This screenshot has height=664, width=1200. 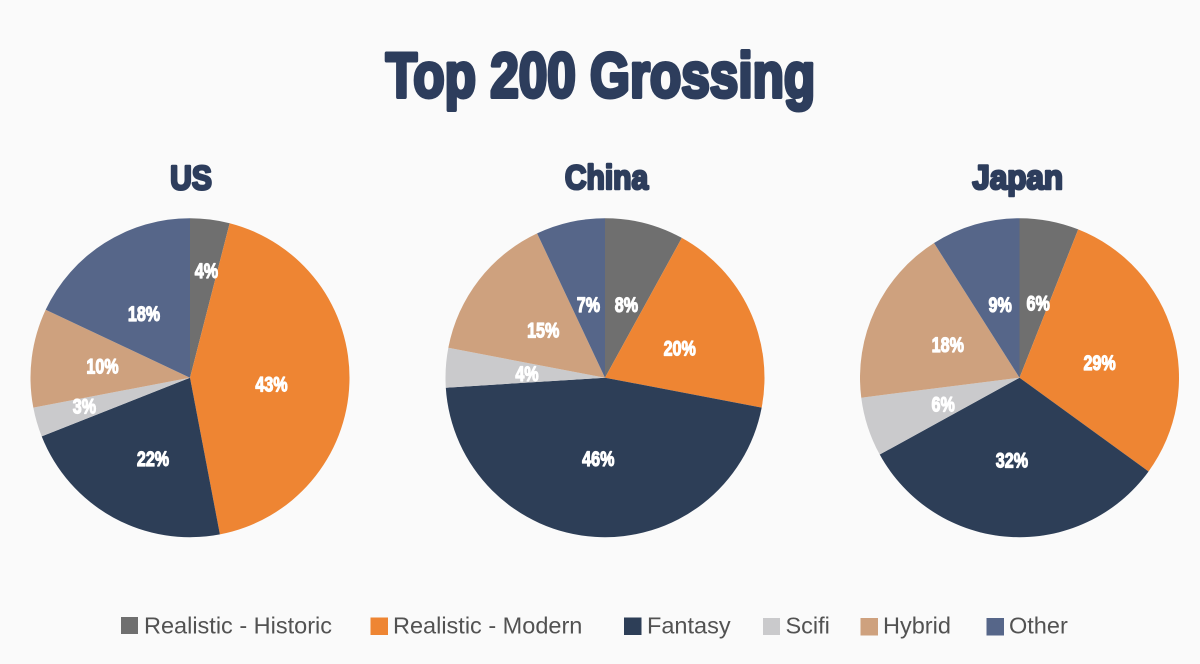 What do you see at coordinates (588, 306) in the screenshot?
I see `svg-text: 7%` at bounding box center [588, 306].